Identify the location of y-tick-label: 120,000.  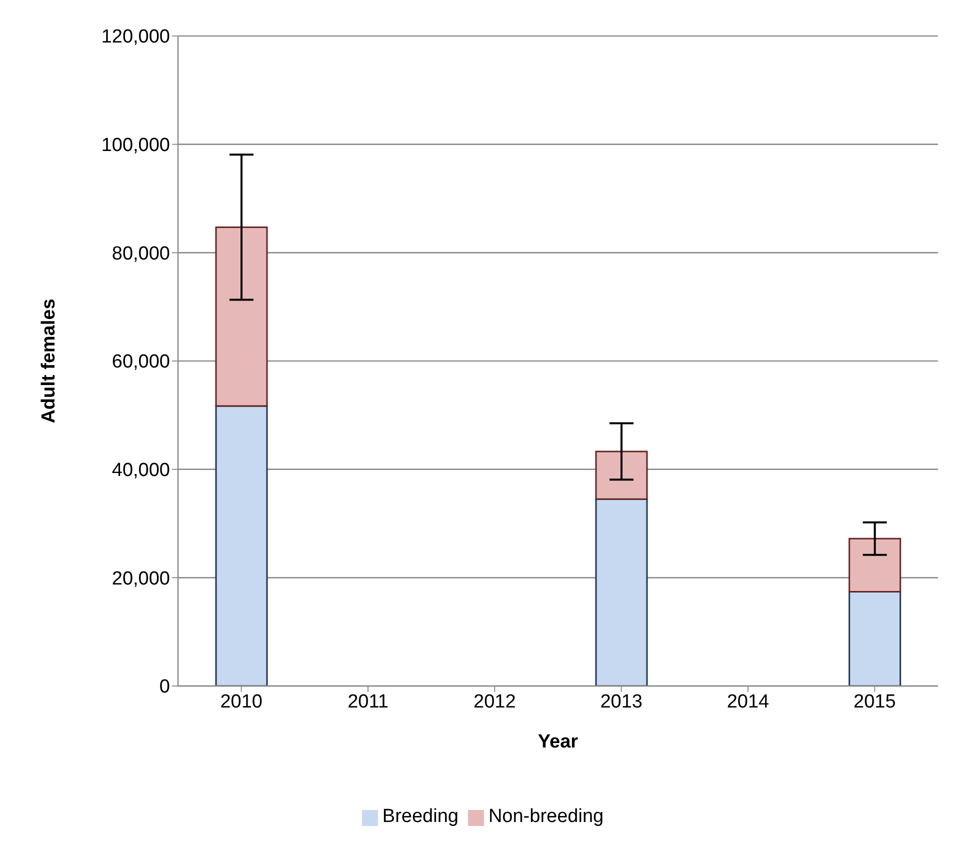
(135, 37).